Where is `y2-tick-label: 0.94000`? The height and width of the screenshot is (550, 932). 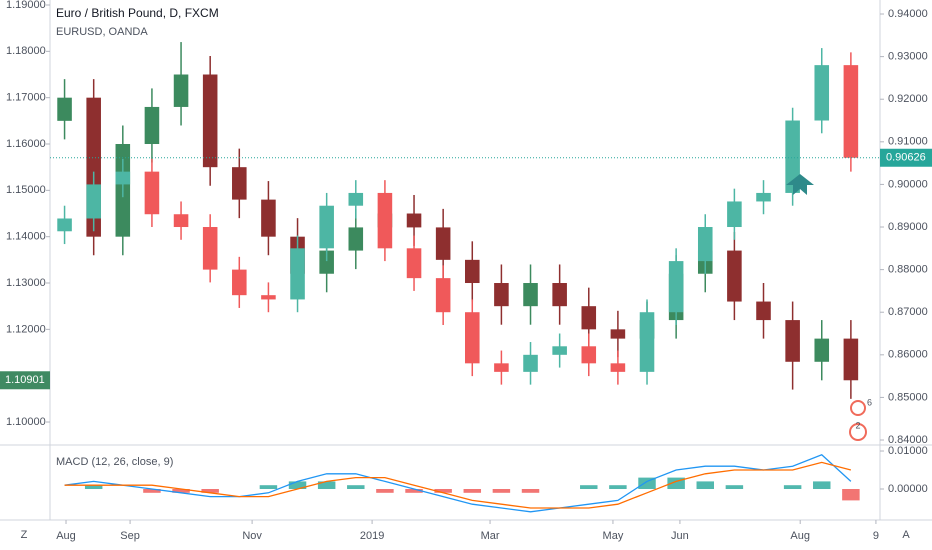
y2-tick-label: 0.94000 is located at coordinates (908, 14).